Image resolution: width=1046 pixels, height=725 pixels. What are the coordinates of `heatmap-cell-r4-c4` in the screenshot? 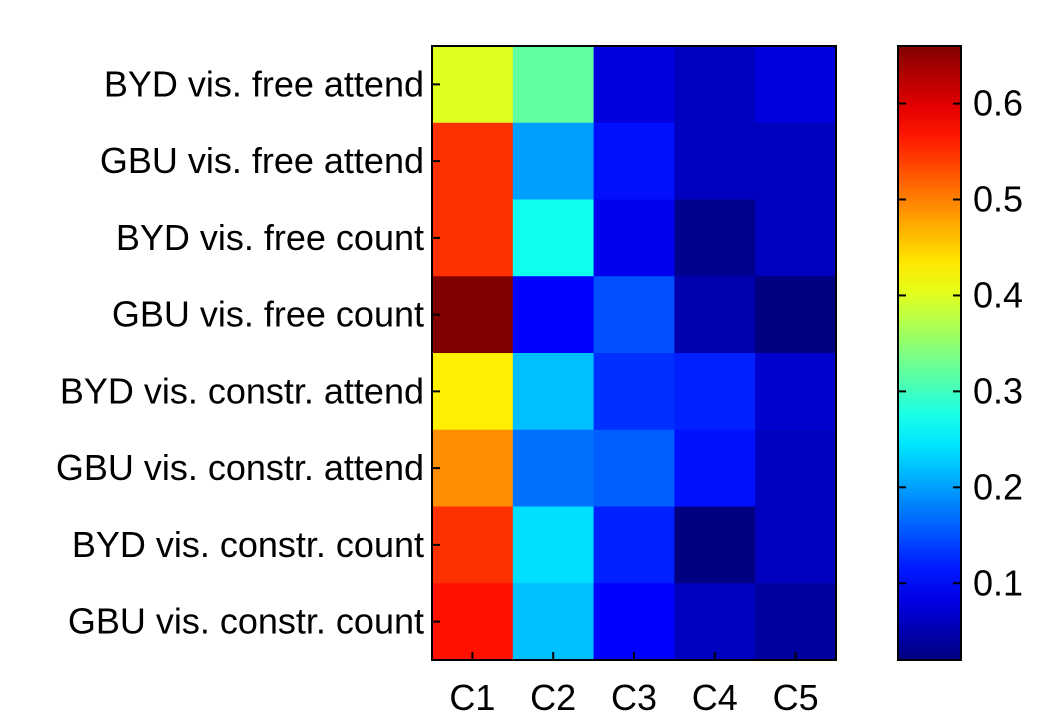 It's located at (715, 315).